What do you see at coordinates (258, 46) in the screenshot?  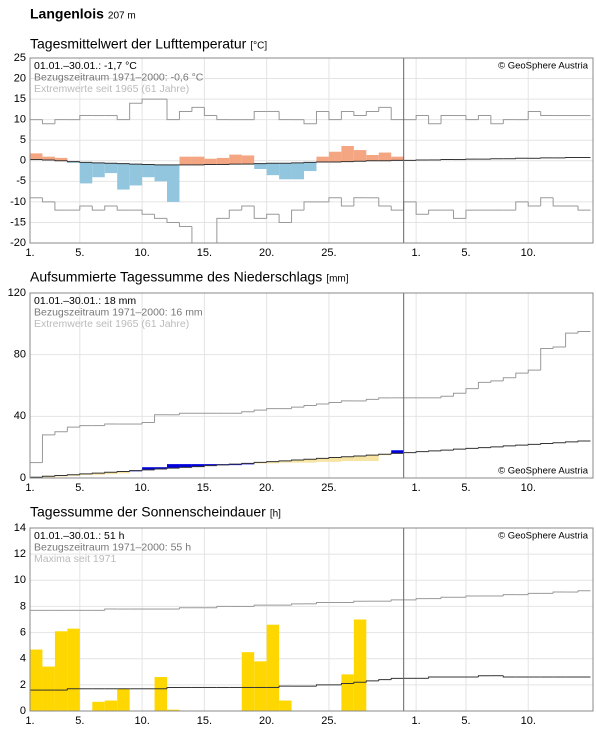 I see `chart-unit: [°C]` at bounding box center [258, 46].